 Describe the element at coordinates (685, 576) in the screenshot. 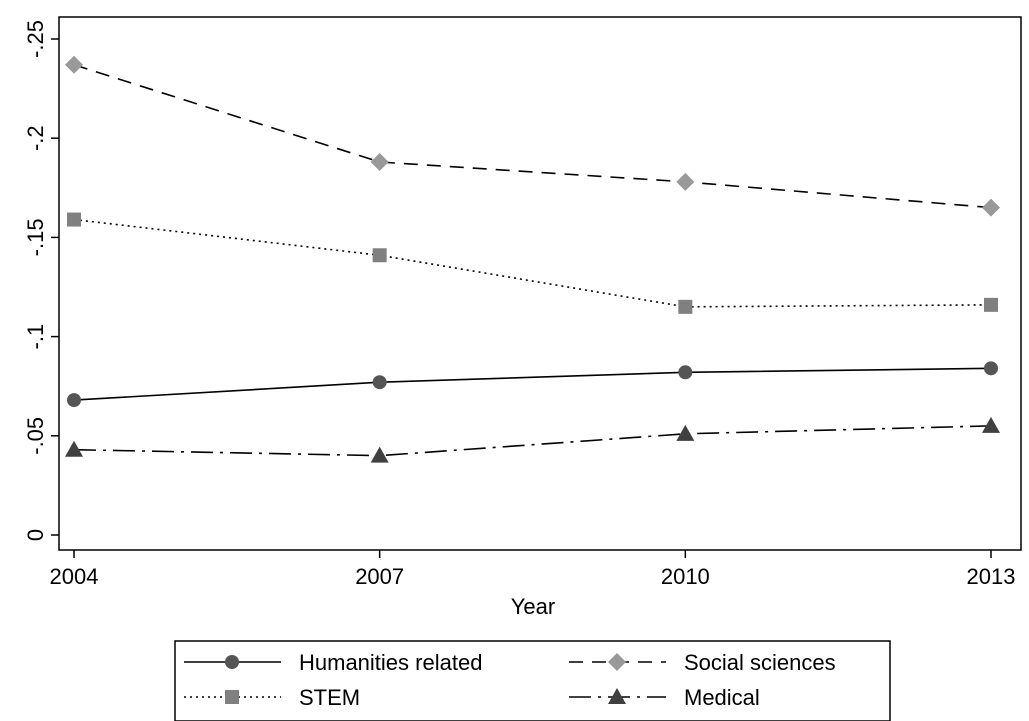

I see `x-tick-label: 2010` at that location.